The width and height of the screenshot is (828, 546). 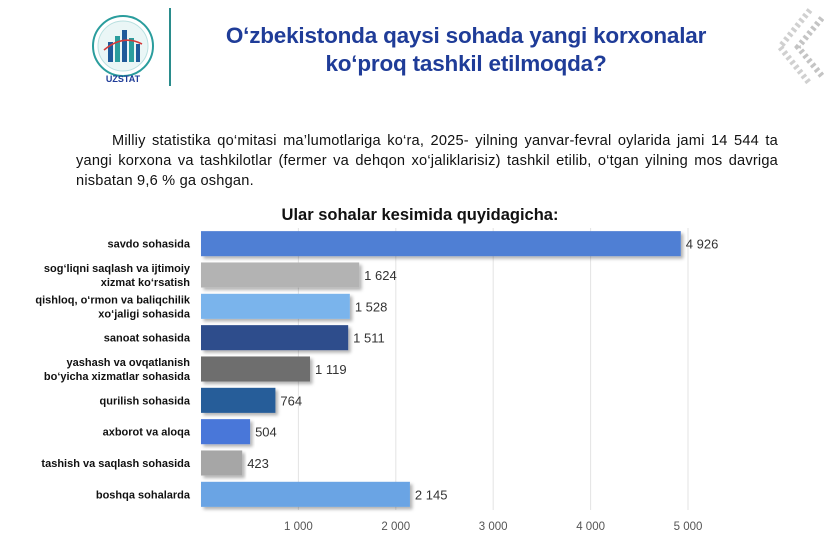 I want to click on data-label: 504, so click(x=266, y=432).